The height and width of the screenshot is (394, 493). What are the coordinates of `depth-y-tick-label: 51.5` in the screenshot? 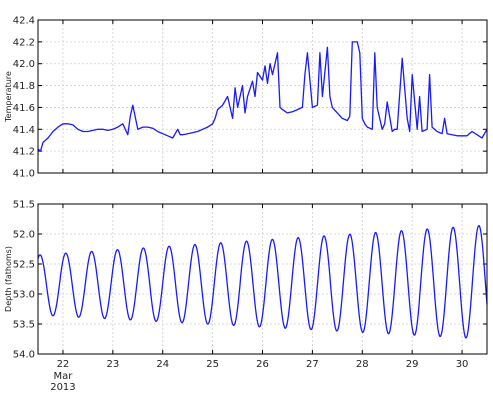 It's located at (24, 205).